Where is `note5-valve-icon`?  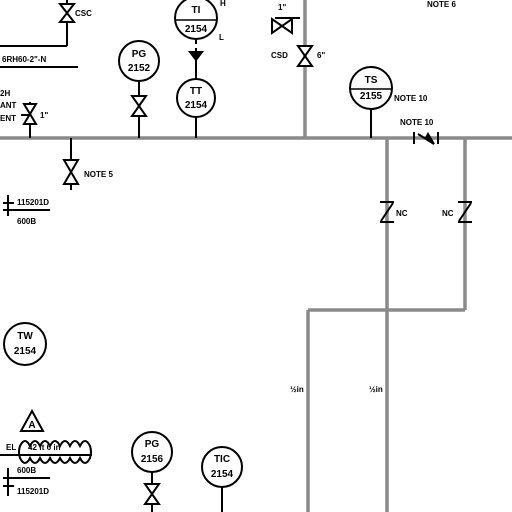 note5-valve-icon is located at coordinates (71, 166).